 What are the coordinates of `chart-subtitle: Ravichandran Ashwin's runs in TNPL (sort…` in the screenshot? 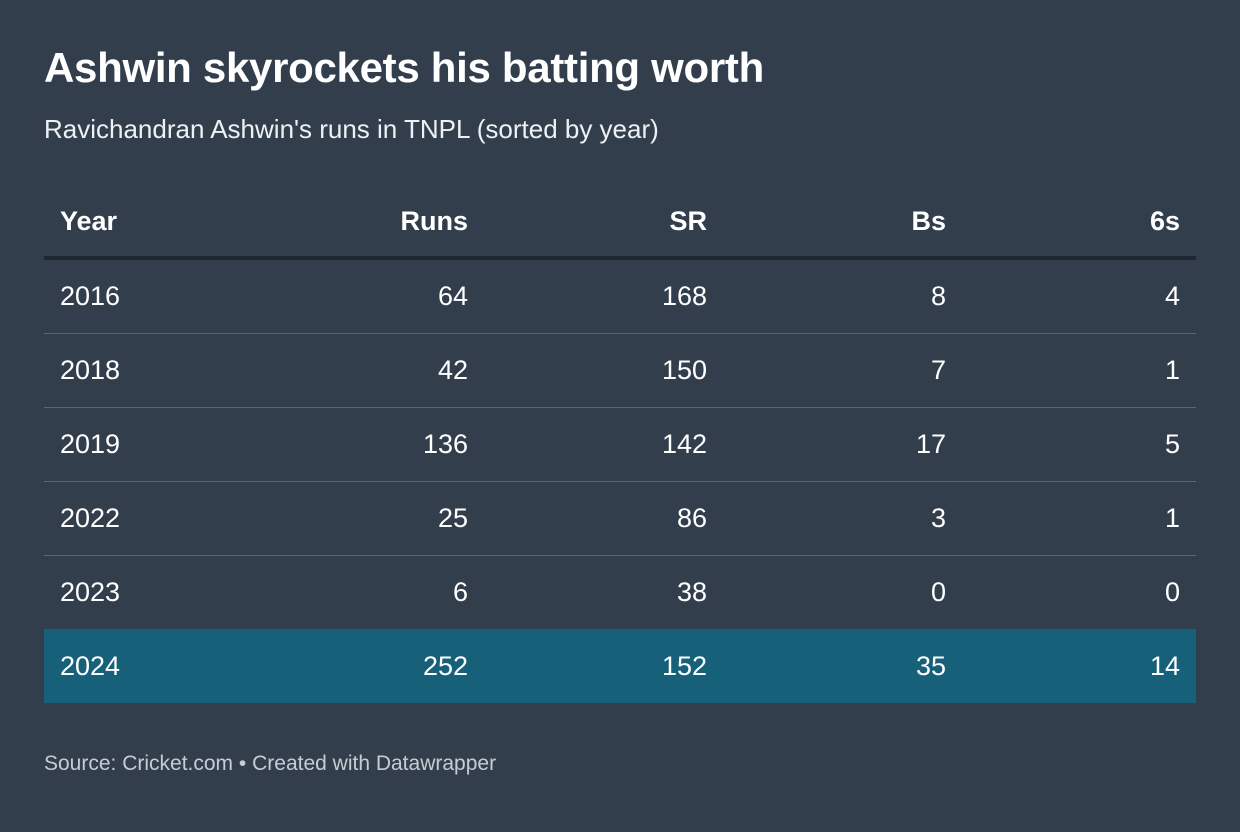 It's located at (351, 129).